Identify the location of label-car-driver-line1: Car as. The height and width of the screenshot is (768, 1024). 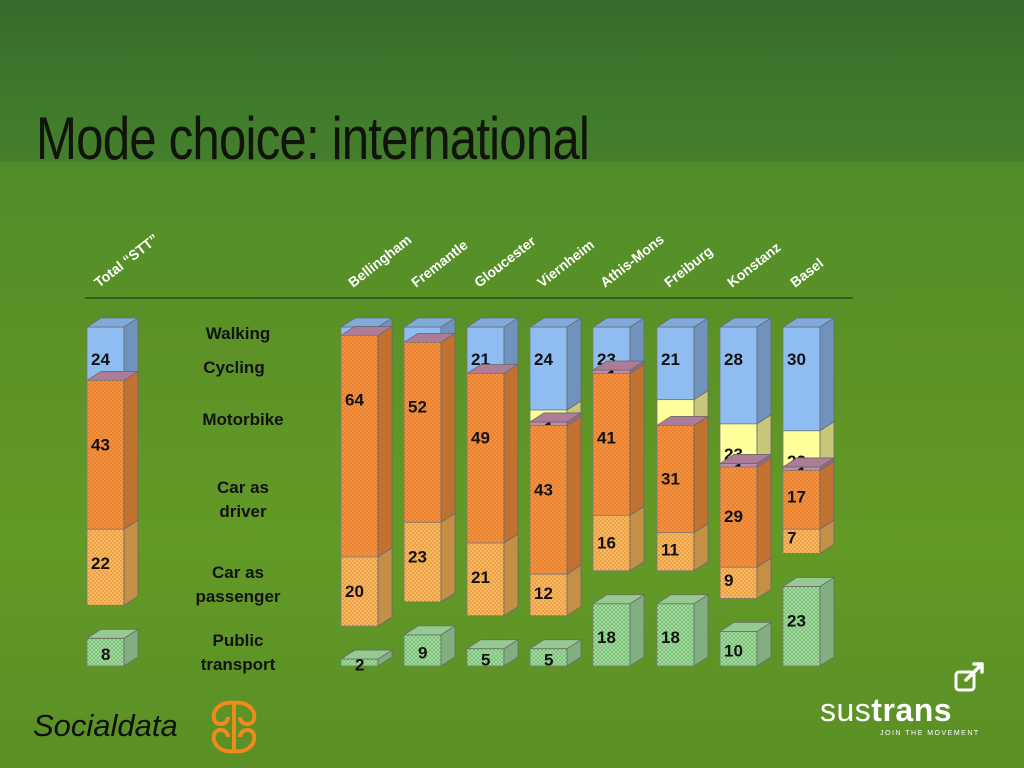
(243, 487).